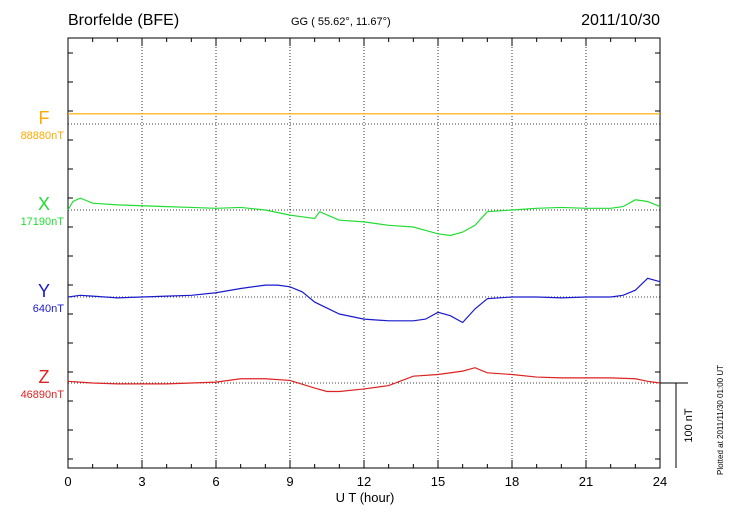 This screenshot has height=520, width=730. I want to click on x-axis-label: U T (hour), so click(365, 497).